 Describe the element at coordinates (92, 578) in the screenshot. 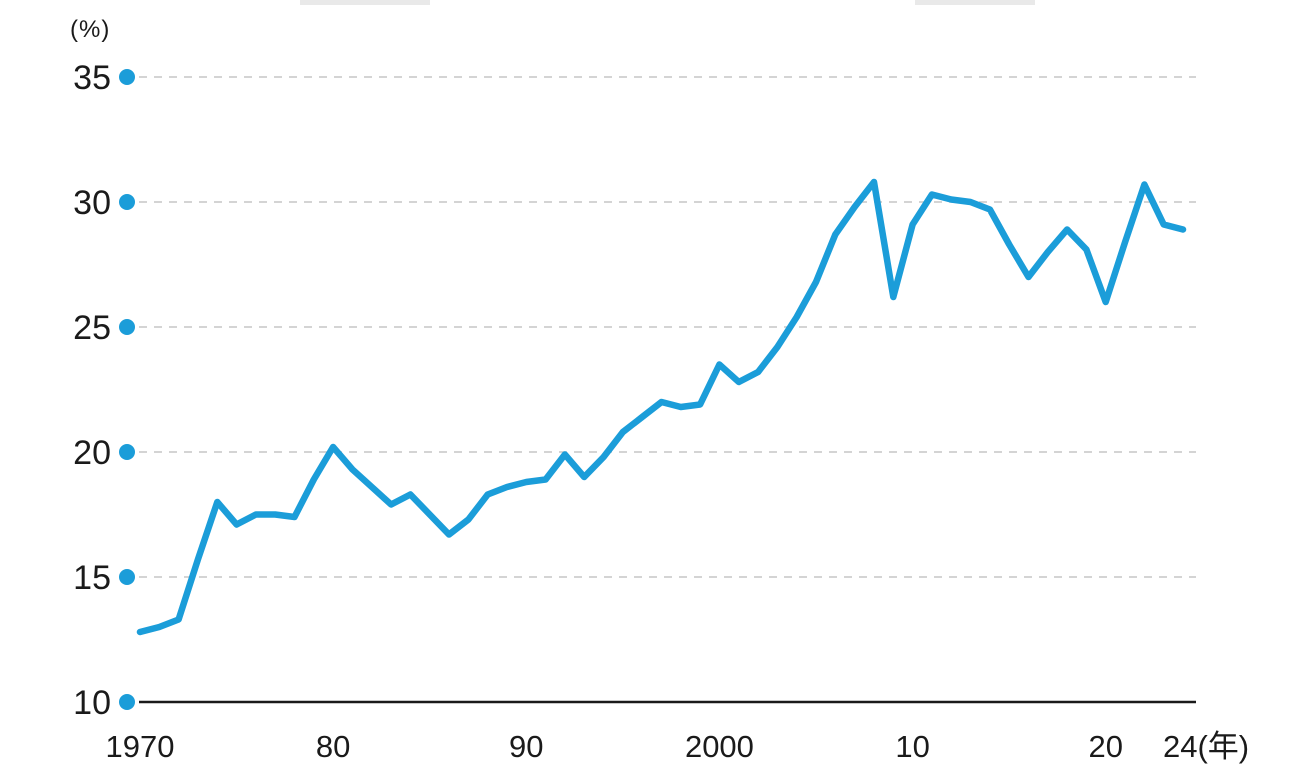

I see `ytick-label: 15` at that location.